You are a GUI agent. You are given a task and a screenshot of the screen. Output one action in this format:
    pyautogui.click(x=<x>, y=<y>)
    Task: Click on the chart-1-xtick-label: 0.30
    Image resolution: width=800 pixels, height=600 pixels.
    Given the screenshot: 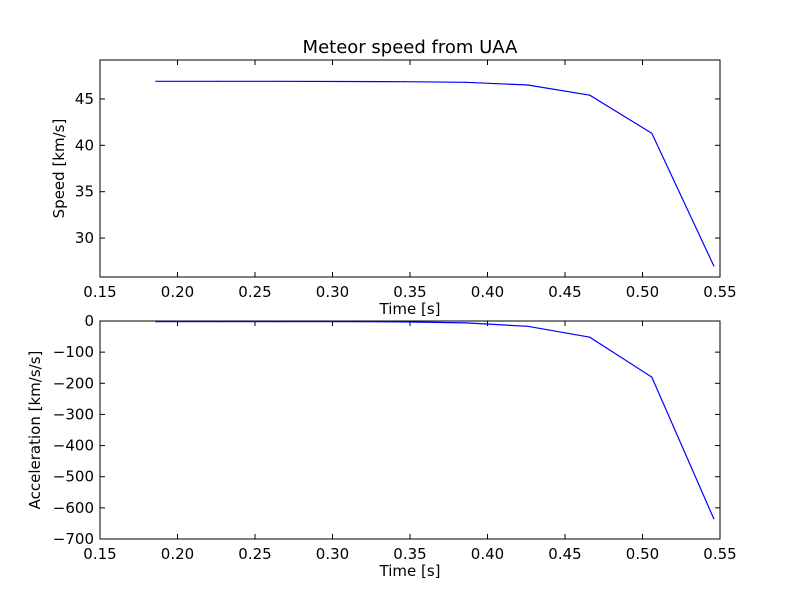 What is the action you would take?
    pyautogui.click(x=332, y=554)
    